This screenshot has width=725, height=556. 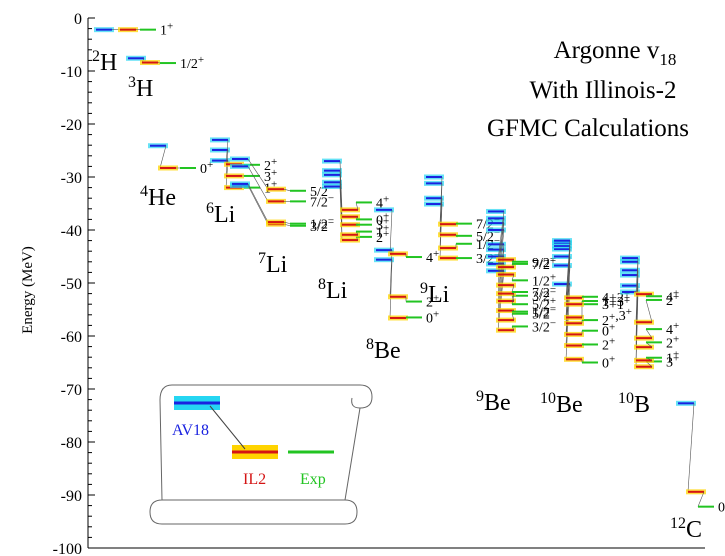 What do you see at coordinates (71, 390) in the screenshot?
I see `y-tick-label: -70` at bounding box center [71, 390].